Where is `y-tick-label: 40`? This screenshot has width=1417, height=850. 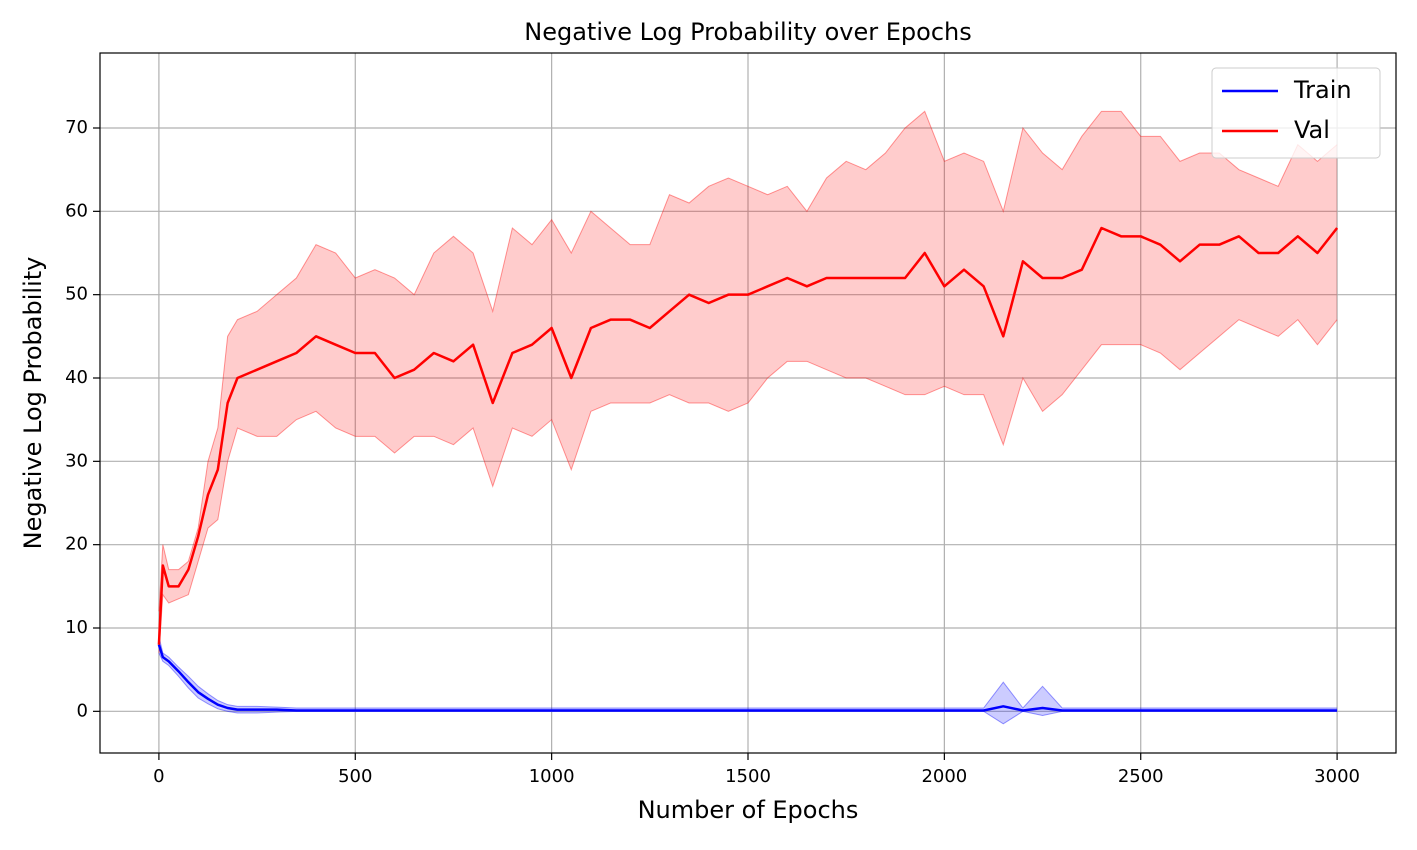
y-tick-label: 40 is located at coordinates (76, 377).